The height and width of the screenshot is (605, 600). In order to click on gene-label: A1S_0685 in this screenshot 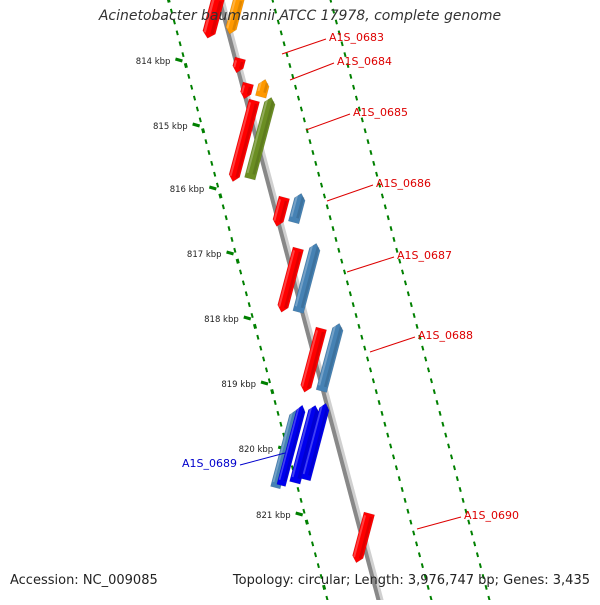, I will do `click(380, 112)`.